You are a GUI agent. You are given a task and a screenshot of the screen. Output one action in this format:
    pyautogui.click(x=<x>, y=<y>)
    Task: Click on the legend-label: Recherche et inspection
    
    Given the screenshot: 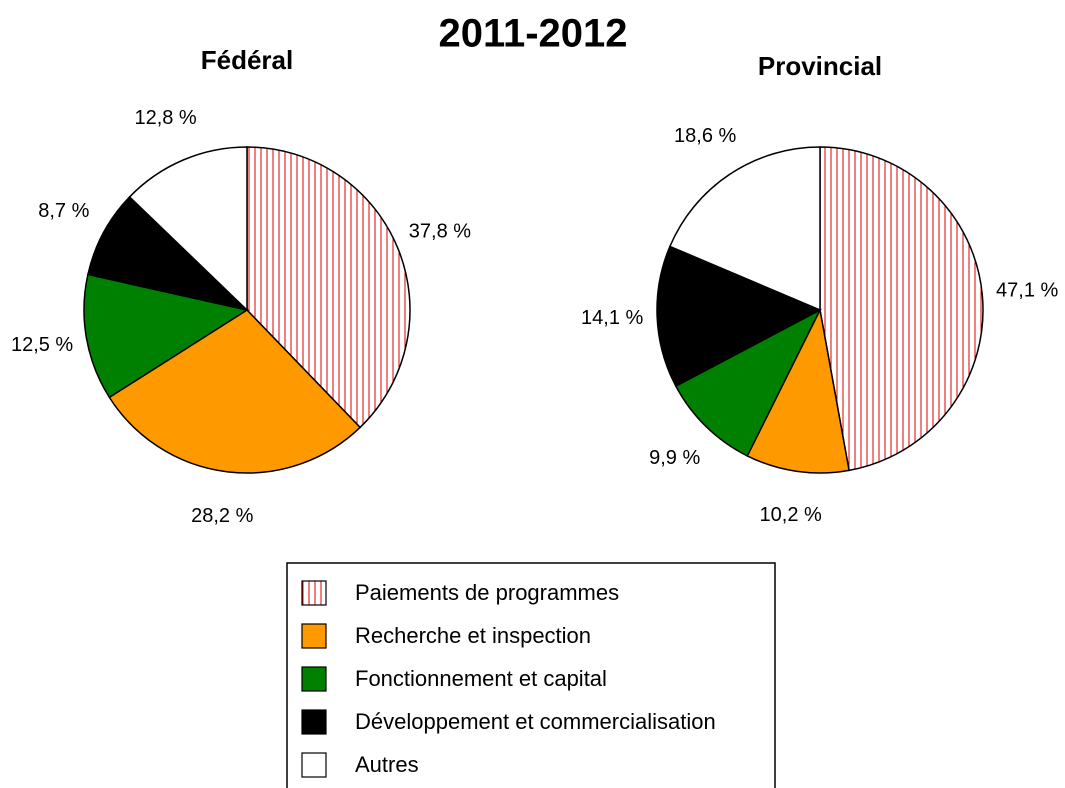 What is the action you would take?
    pyautogui.click(x=473, y=635)
    